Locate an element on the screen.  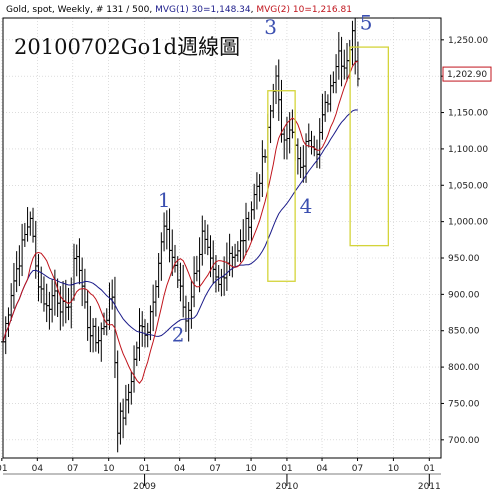
y-tick-label: 950.00 is located at coordinates (464, 259).